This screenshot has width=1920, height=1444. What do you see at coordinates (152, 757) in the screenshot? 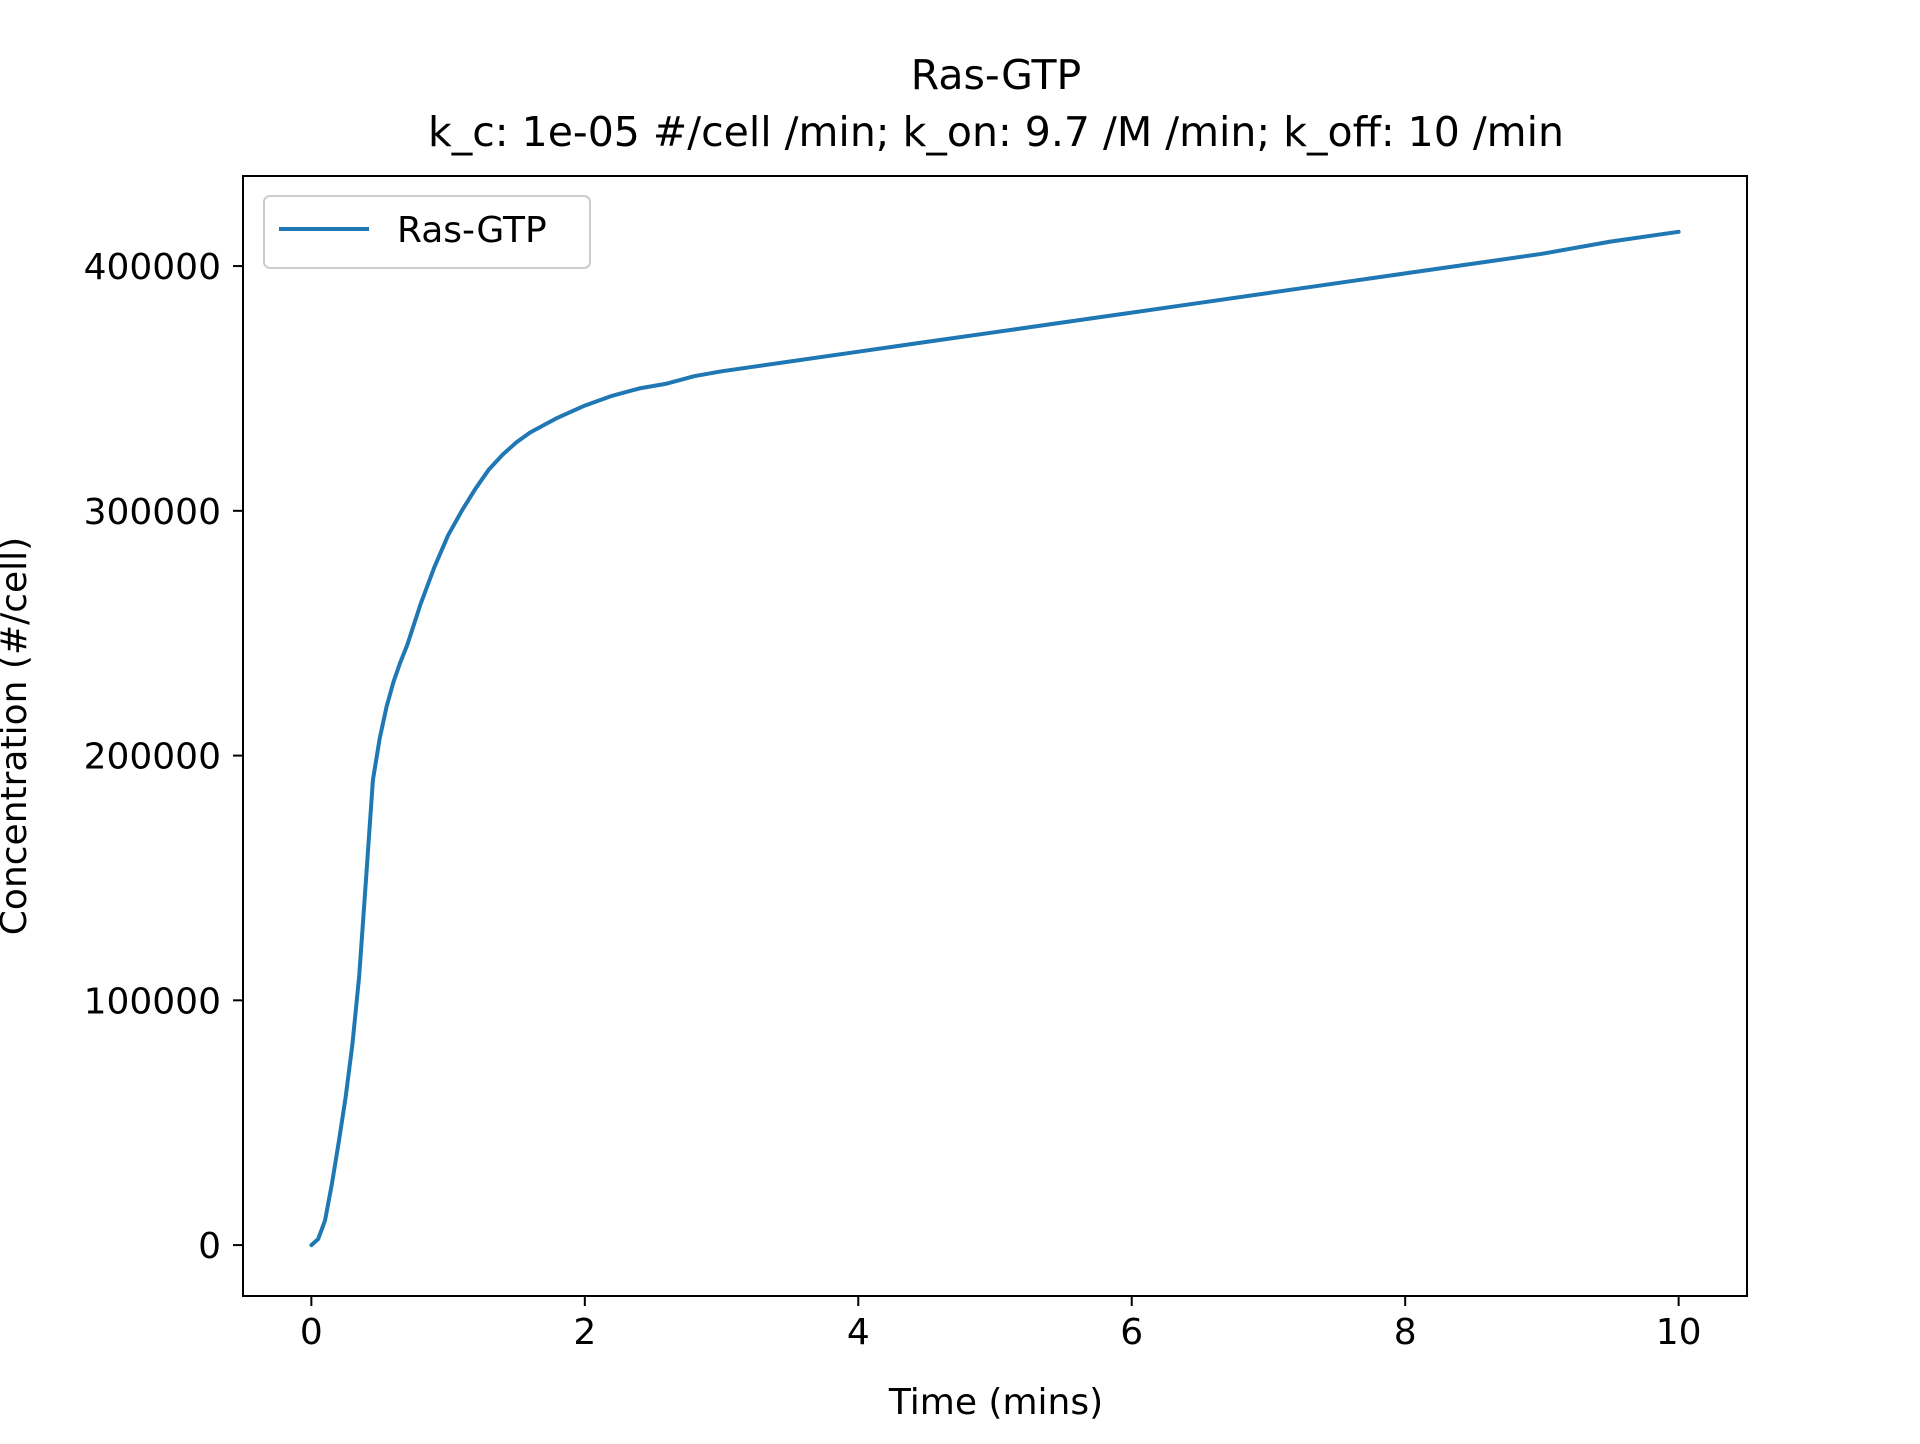
I see `y-tick-label: 200000` at bounding box center [152, 757].